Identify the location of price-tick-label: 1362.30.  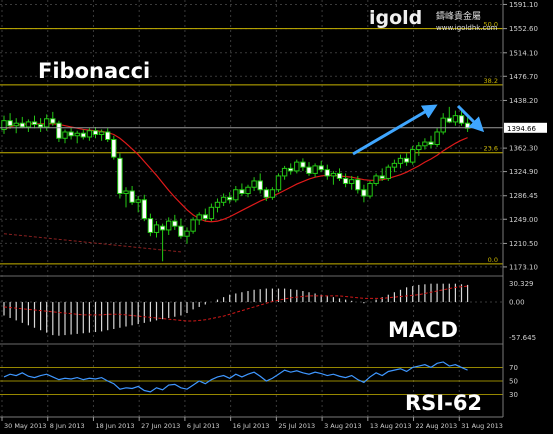
(523, 149).